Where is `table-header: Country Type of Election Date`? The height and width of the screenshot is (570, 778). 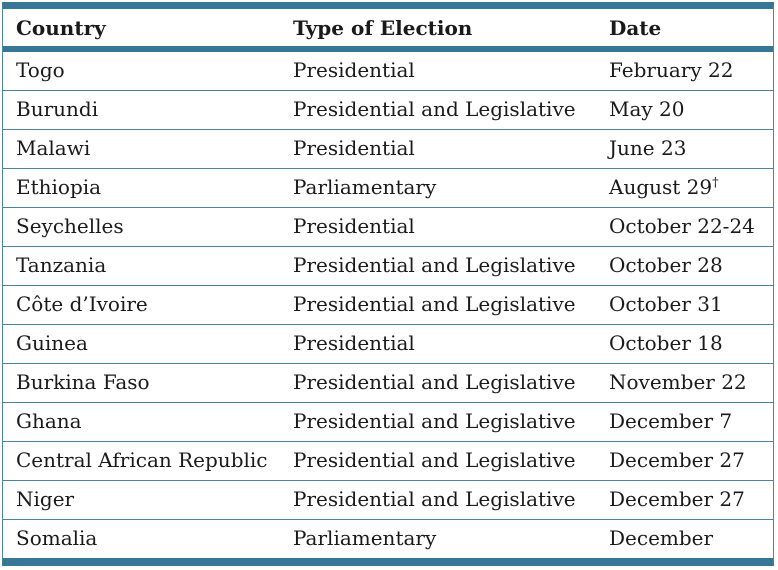 table-header: Country Type of Election Date is located at coordinates (388, 30).